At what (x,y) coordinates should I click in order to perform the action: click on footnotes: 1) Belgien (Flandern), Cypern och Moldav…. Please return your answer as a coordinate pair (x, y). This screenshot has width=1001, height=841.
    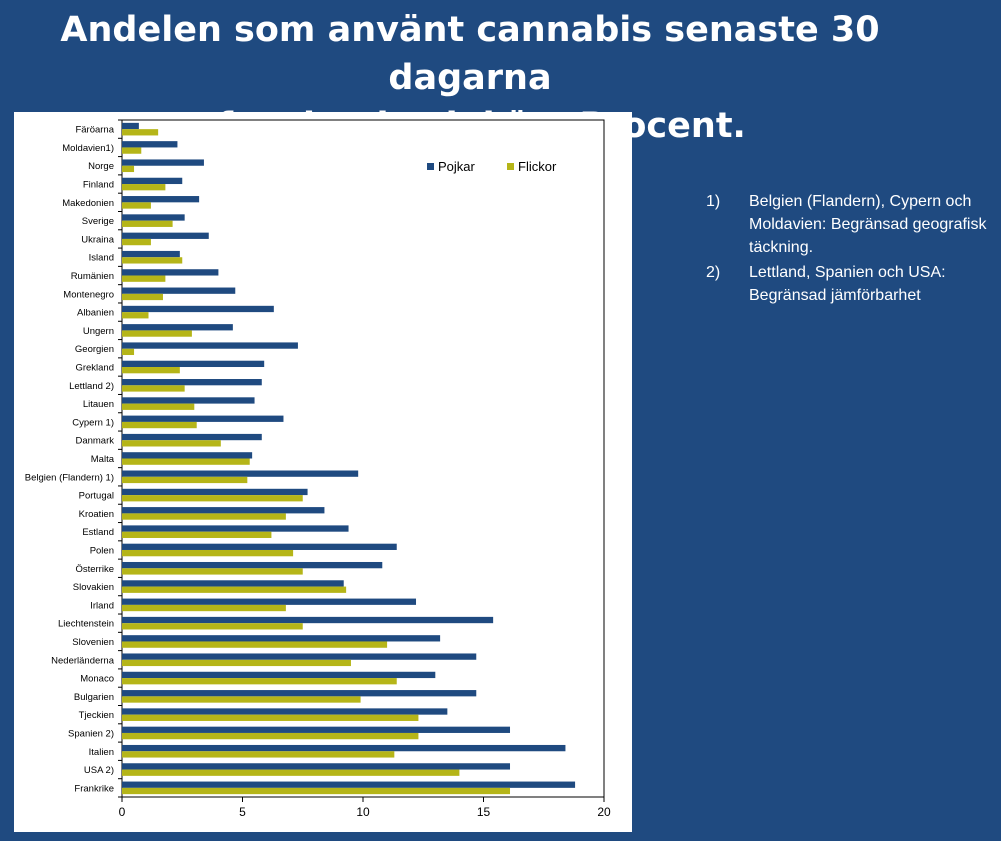
    Looking at the image, I should click on (851, 249).